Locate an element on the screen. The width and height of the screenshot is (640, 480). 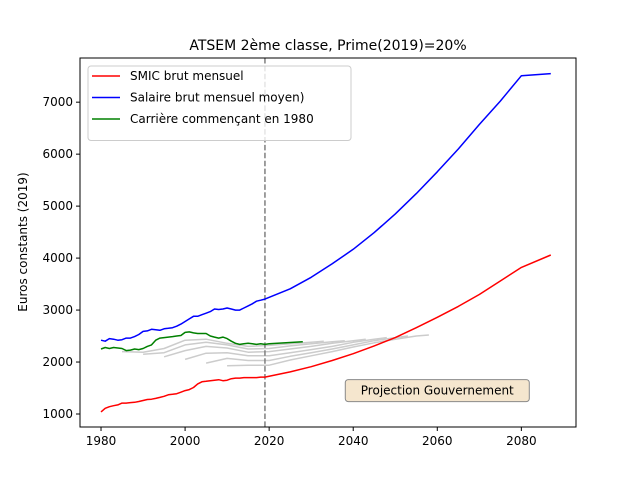
career-1980-line is located at coordinates (201, 341).